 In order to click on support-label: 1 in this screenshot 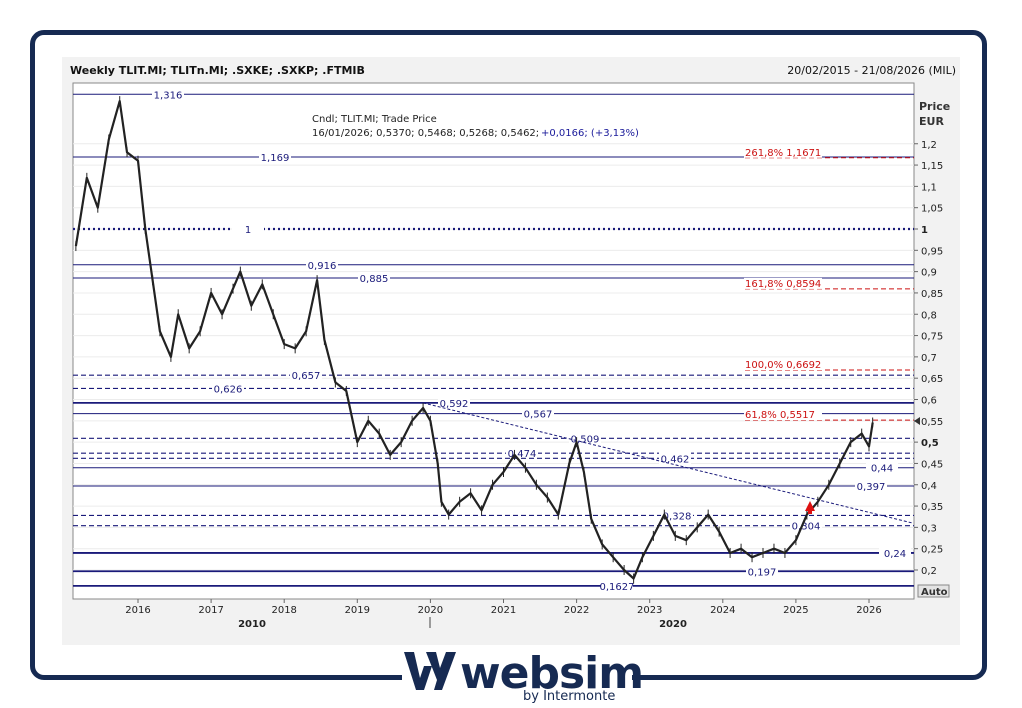, I will do `click(248, 230)`.